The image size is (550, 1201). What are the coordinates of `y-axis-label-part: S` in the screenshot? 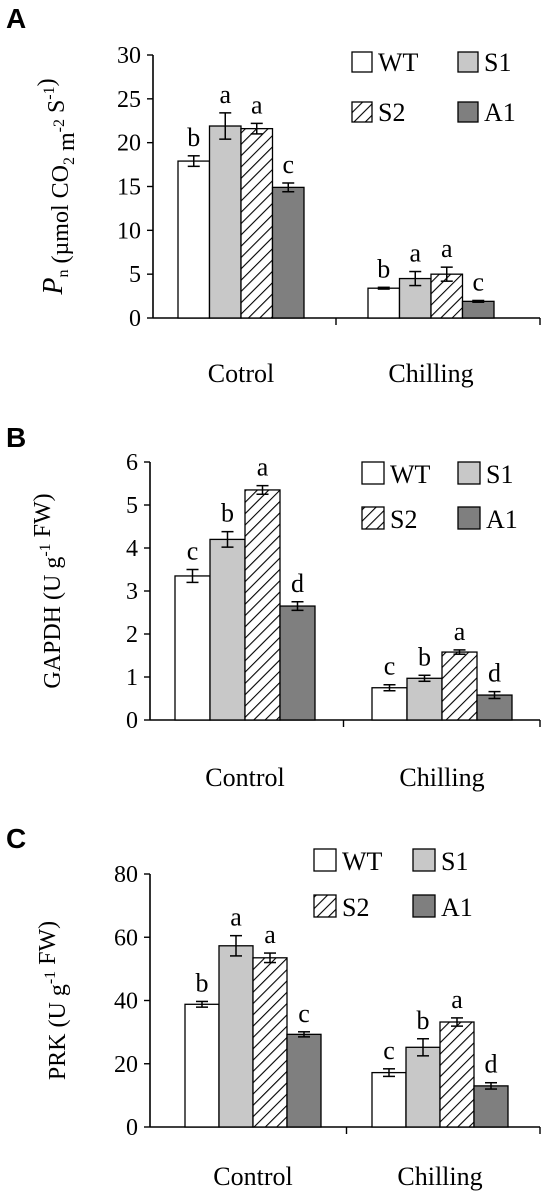 It's located at (57, 109).